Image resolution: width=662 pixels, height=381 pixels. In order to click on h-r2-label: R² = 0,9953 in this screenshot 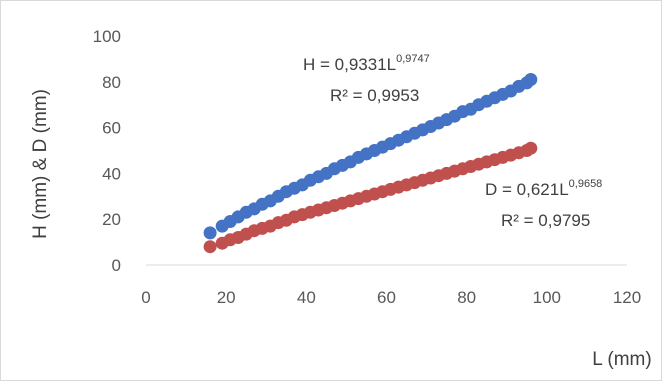, I will do `click(374, 95)`.